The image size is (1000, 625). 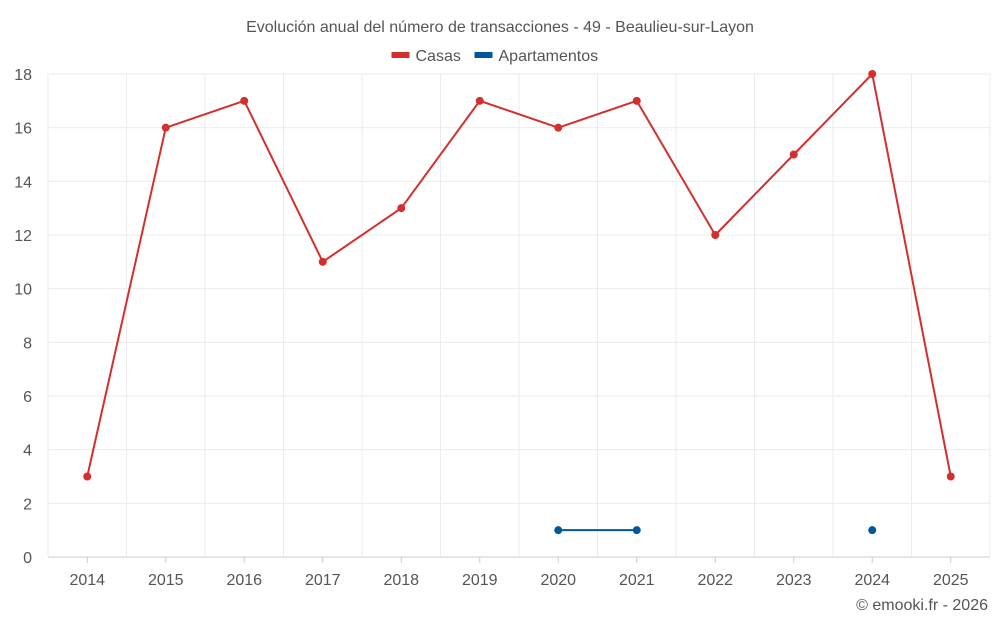 What do you see at coordinates (23, 182) in the screenshot?
I see `y-tick-label: 14` at bounding box center [23, 182].